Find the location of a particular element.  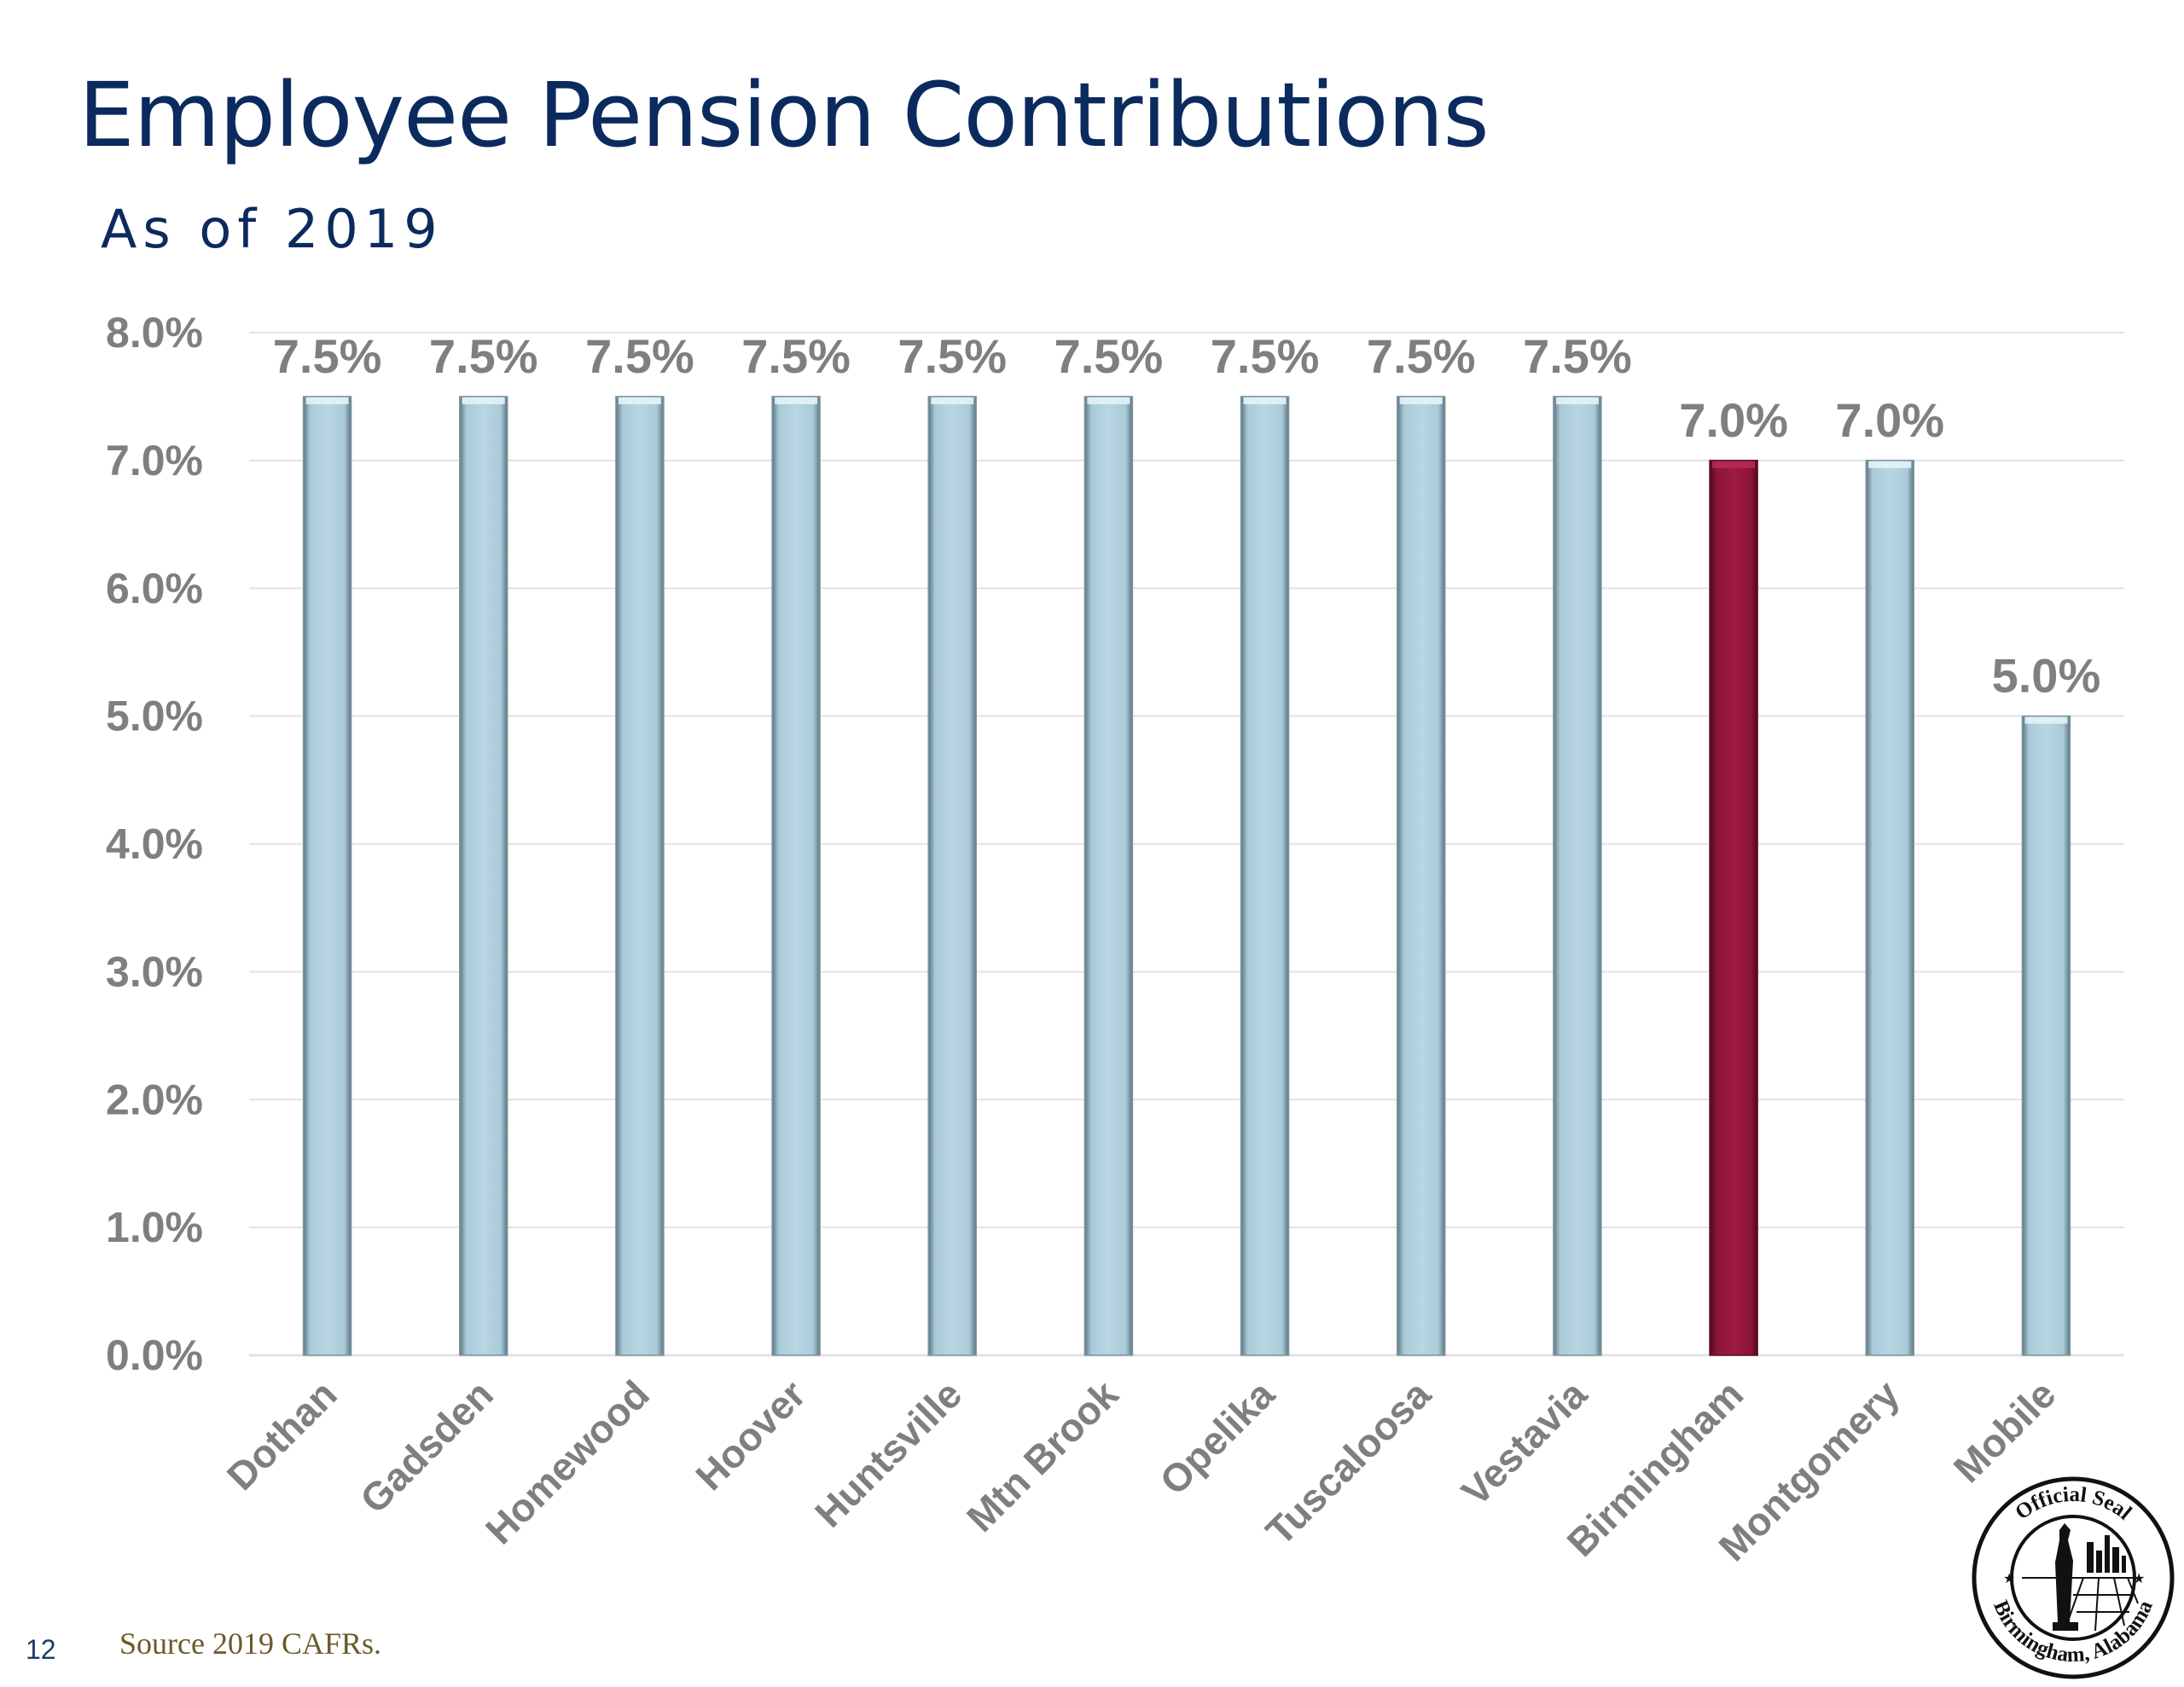

x-category-label: Homewood is located at coordinates (567, 1461).